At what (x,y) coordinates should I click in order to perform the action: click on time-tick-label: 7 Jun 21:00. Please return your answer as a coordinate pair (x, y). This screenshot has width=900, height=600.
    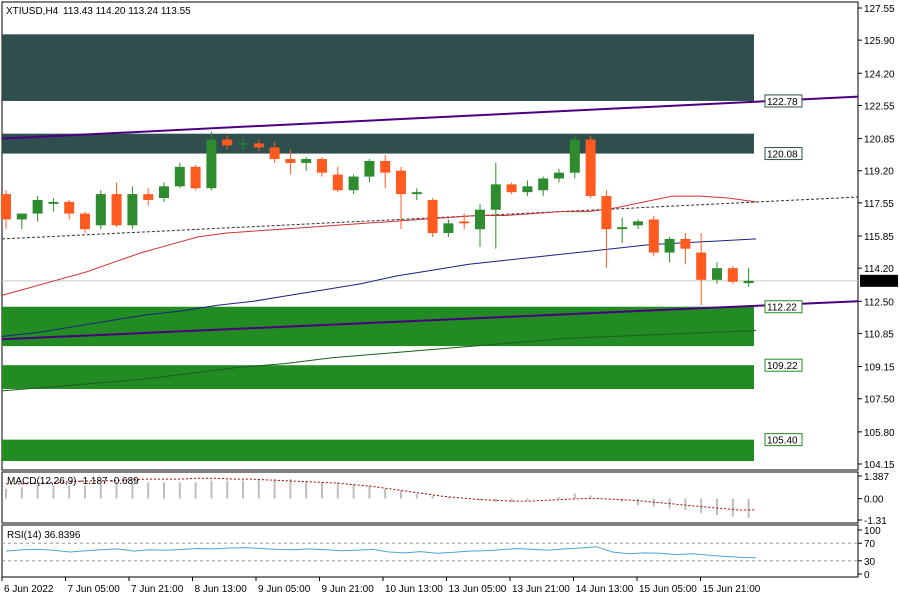
    Looking at the image, I should click on (157, 589).